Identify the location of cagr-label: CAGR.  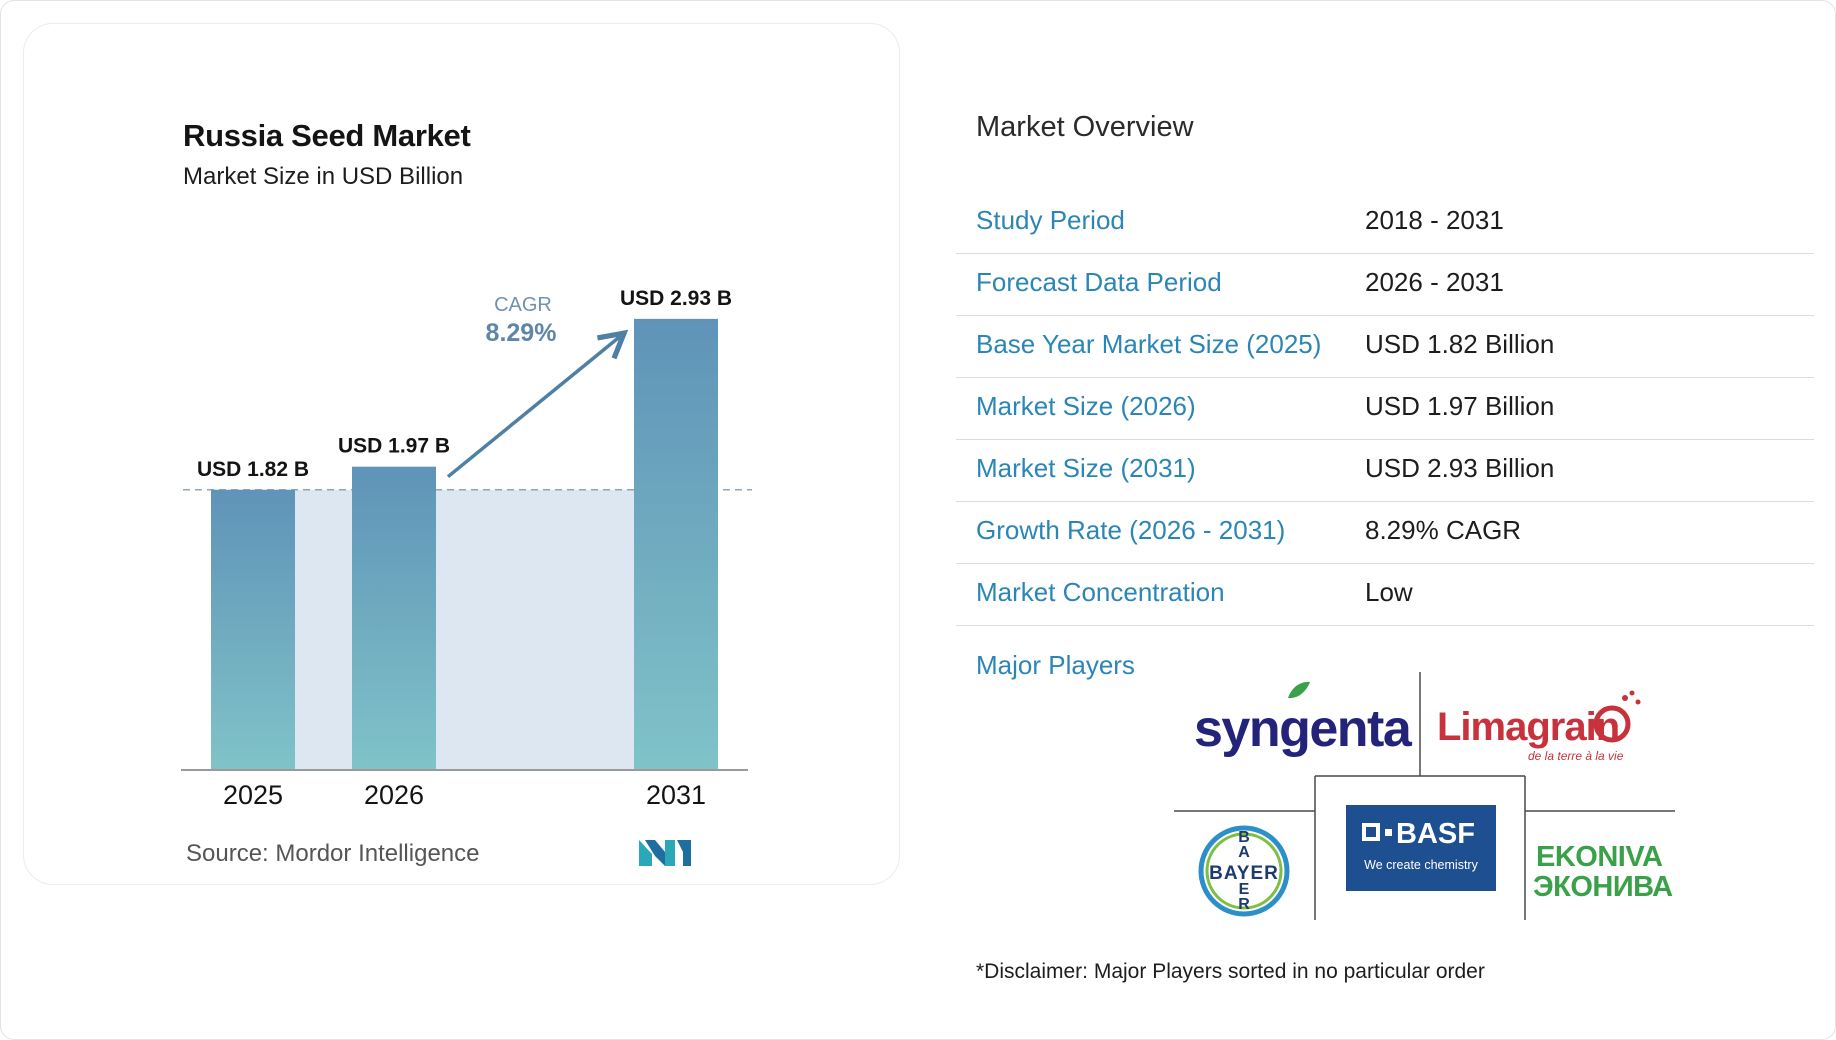
(523, 305).